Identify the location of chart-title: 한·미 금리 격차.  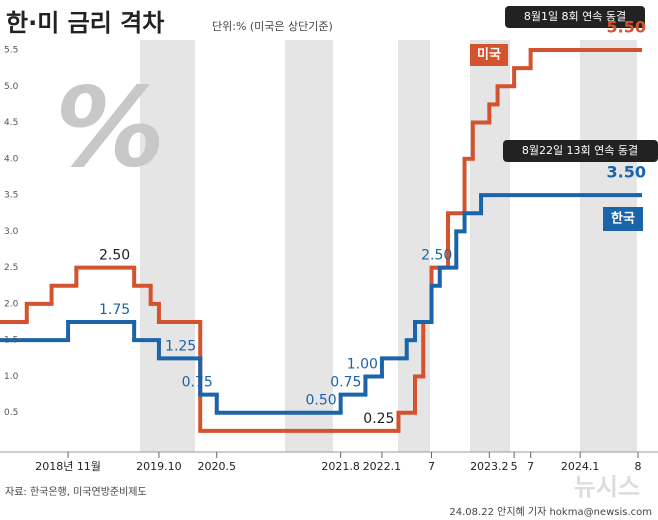
(85, 23).